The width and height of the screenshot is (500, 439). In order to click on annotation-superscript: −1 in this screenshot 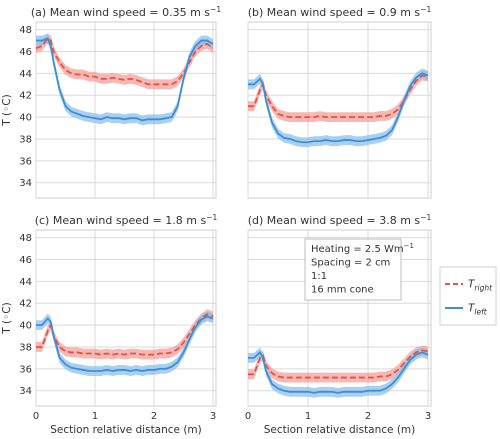, I will do `click(409, 246)`.